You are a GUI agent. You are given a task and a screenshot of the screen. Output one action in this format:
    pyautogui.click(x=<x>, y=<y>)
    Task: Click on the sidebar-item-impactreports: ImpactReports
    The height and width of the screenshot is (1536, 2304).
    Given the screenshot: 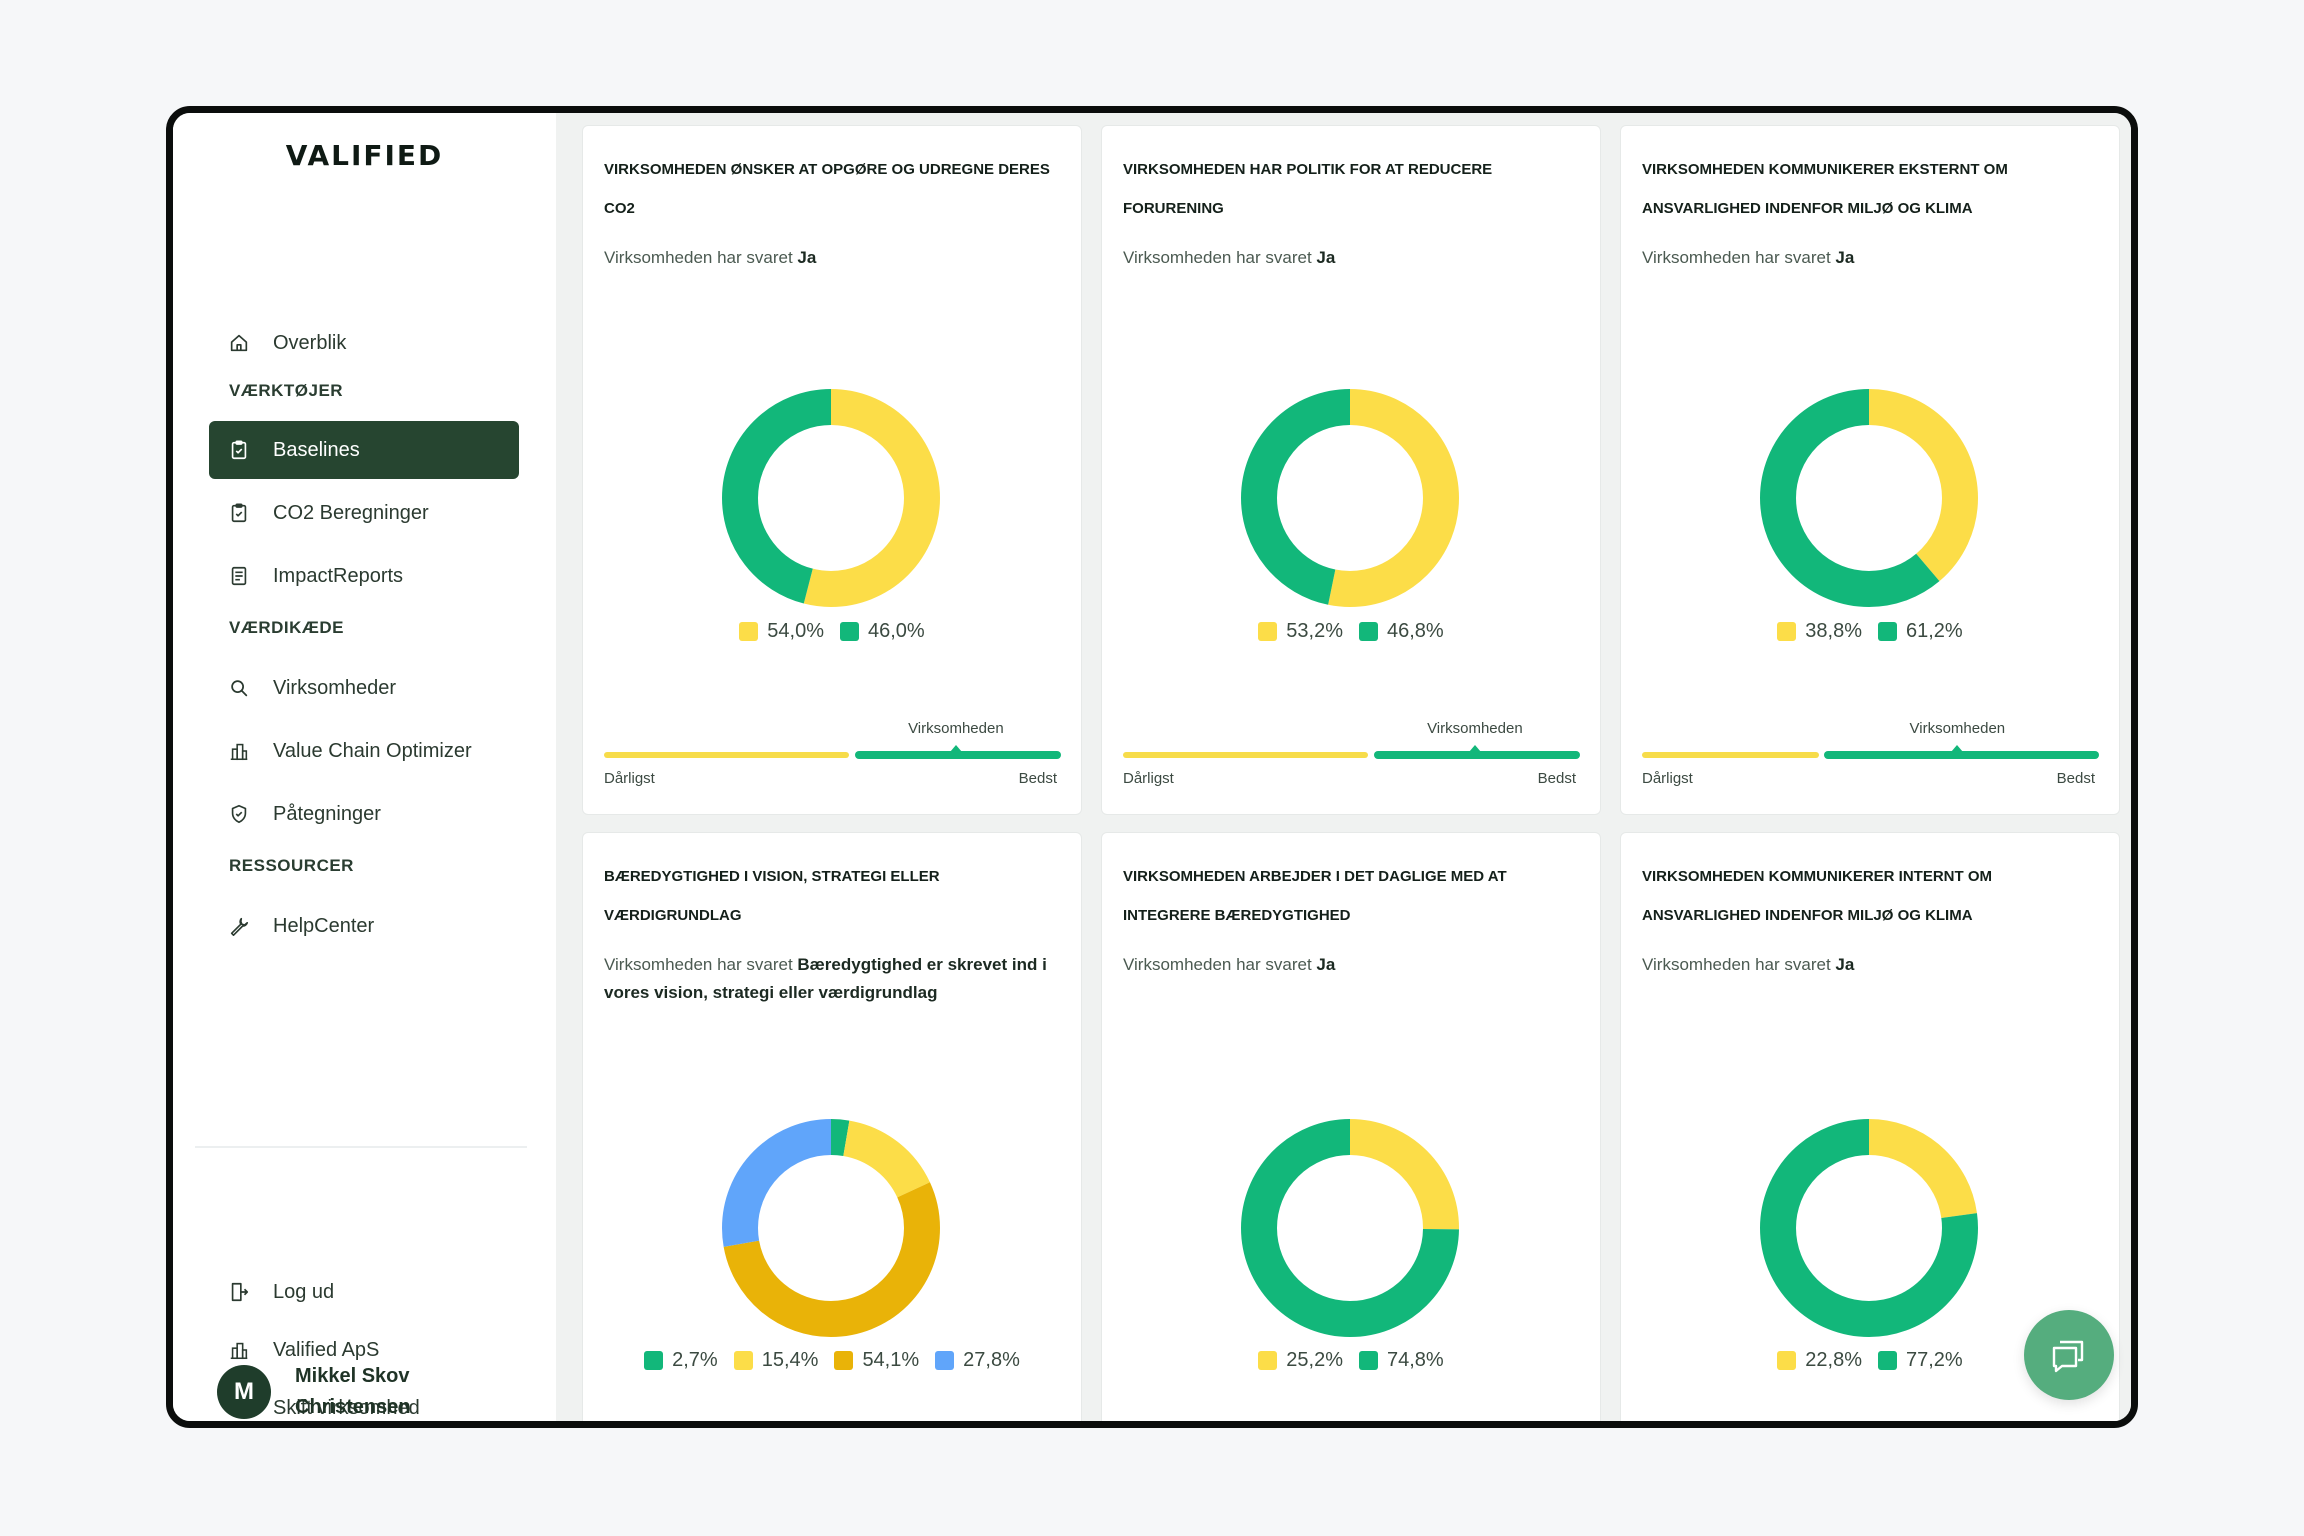 What is the action you would take?
    pyautogui.click(x=364, y=576)
    